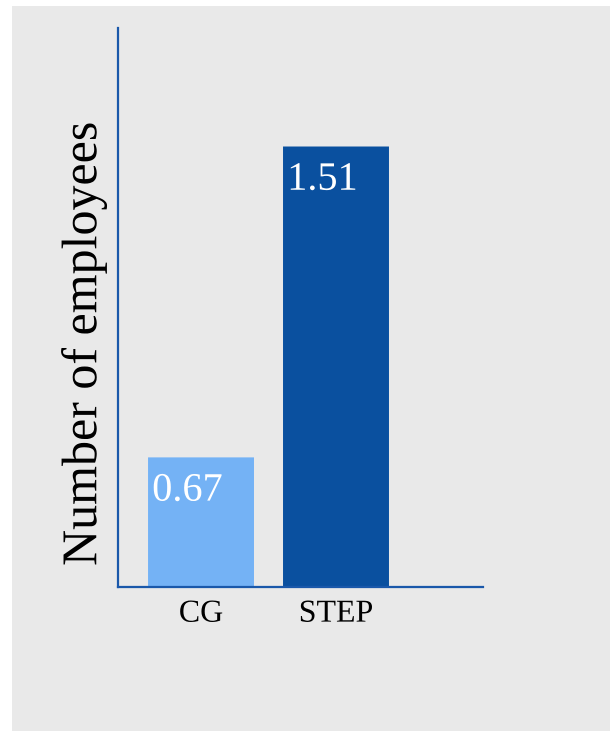 This screenshot has height=731, width=610. Describe the element at coordinates (201, 611) in the screenshot. I see `x-tick-label: CG` at that location.